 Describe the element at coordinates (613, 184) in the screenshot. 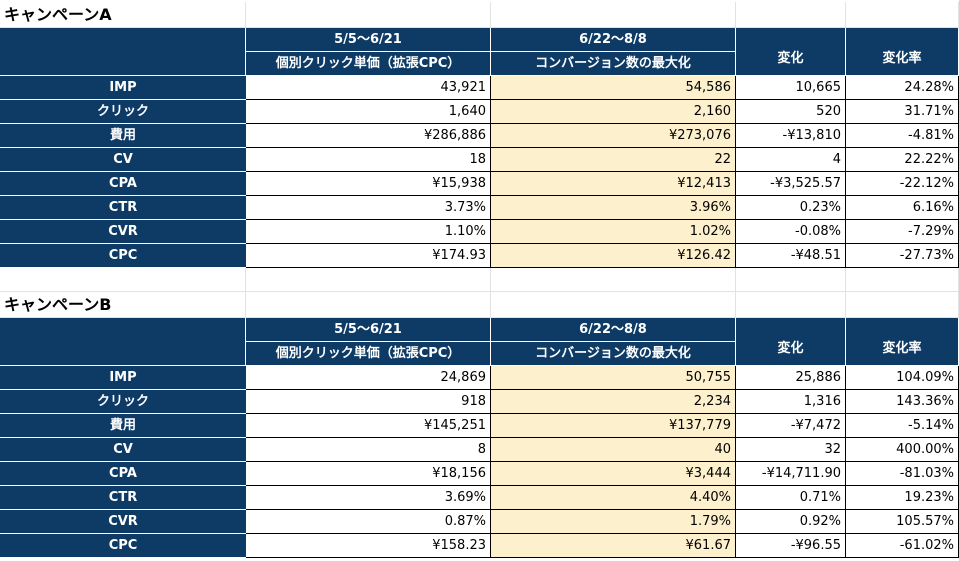

I see `period2-value: ¥12,413` at that location.